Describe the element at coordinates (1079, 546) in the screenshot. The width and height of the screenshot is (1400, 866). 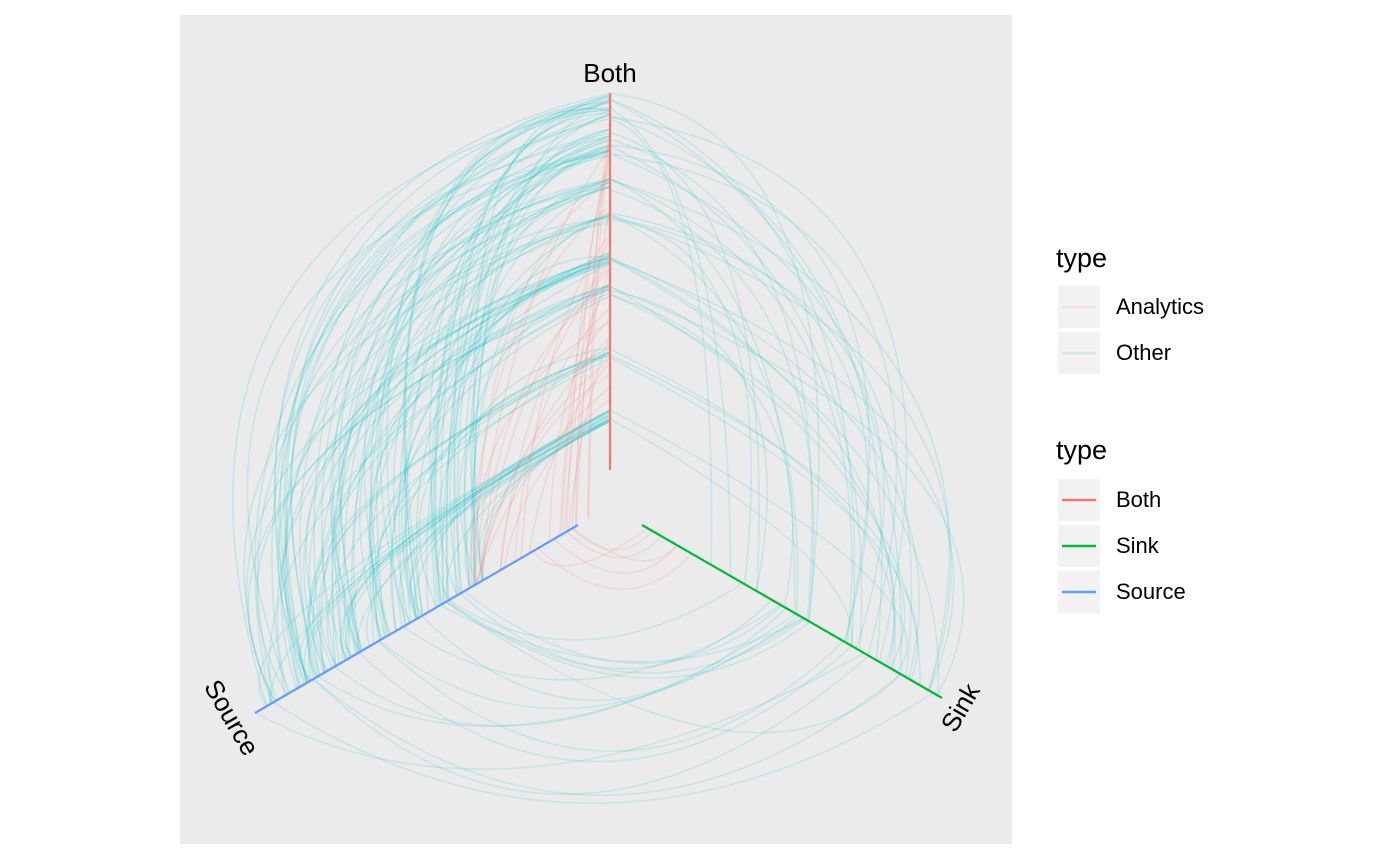
I see `legend-key-sink` at that location.